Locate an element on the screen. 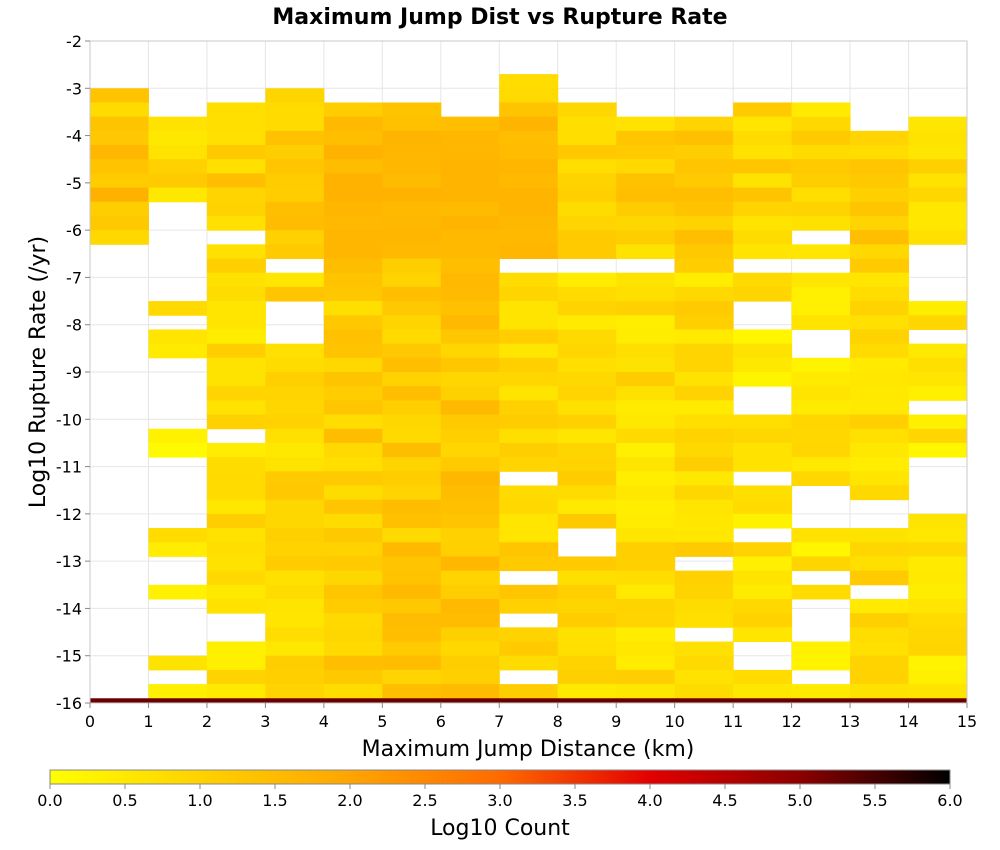 The width and height of the screenshot is (1000, 850). x-tick-label: 14 is located at coordinates (908, 721).